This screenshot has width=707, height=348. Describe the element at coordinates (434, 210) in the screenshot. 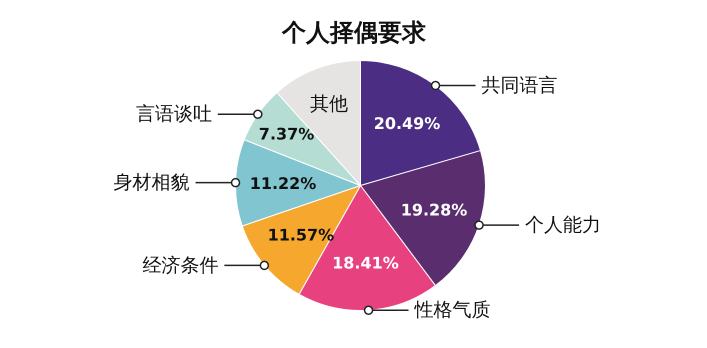

I see `data-label: 19.28%` at that location.